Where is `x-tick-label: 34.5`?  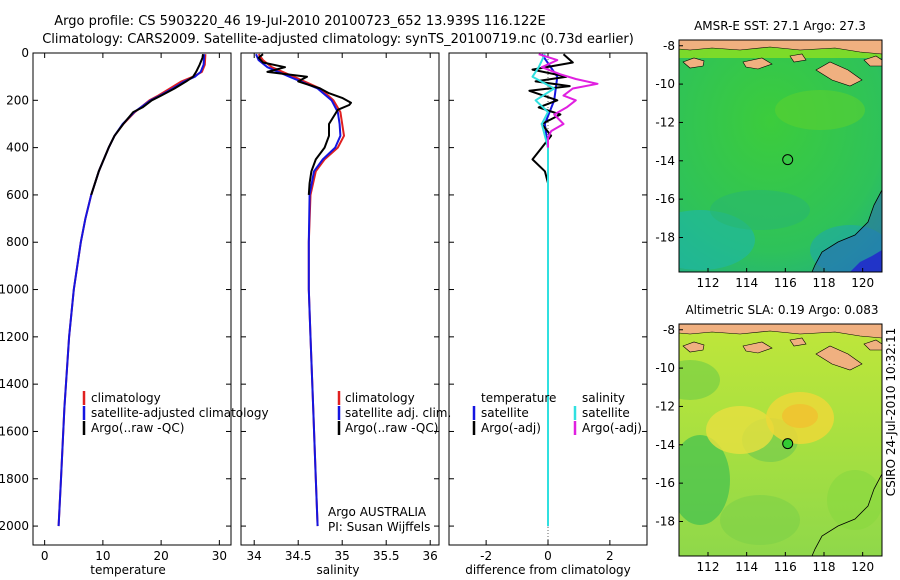 x-tick-label: 34.5 is located at coordinates (298, 556).